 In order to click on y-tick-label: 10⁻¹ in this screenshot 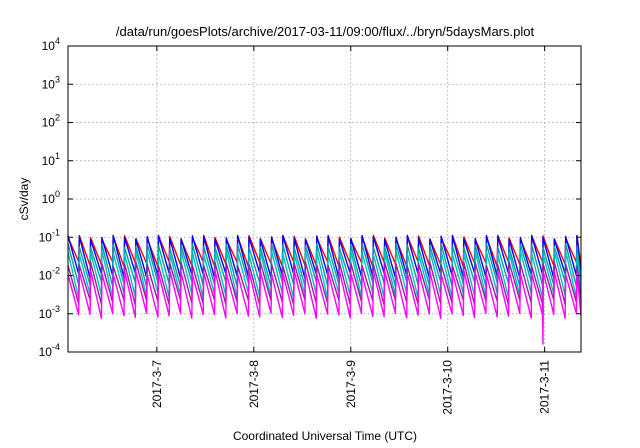, I will do `click(49, 235)`.